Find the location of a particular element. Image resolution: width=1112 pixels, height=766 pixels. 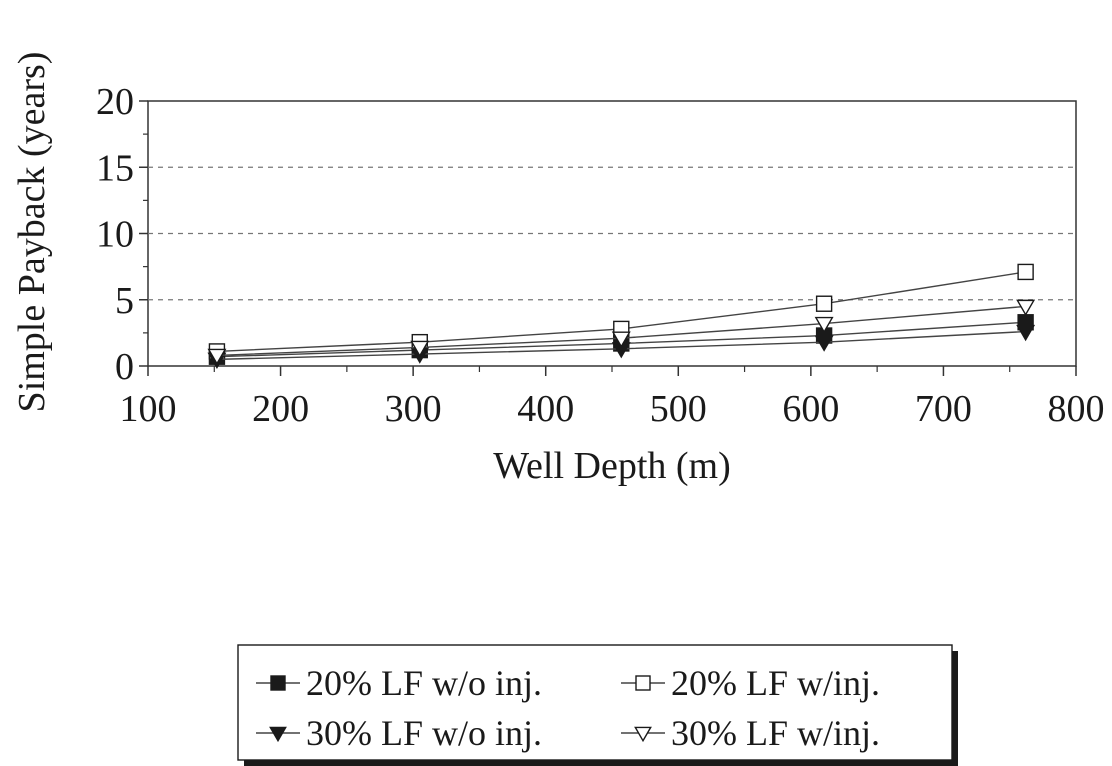

legend-label: 30% LF w/inj. is located at coordinates (775, 733).